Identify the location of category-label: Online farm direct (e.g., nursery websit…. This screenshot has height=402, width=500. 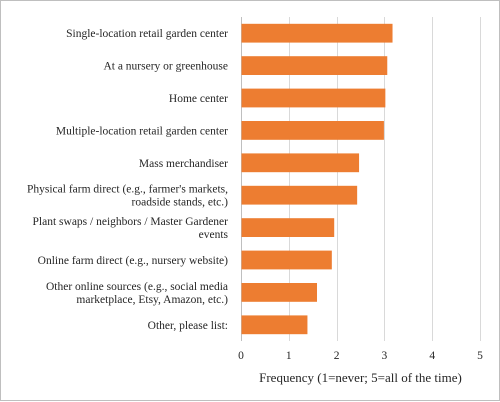
(133, 261).